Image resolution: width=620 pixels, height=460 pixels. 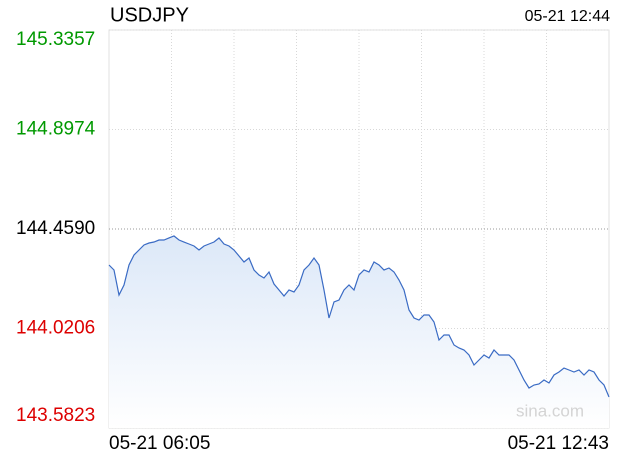 What do you see at coordinates (55, 415) in the screenshot?
I see `y-tick-label: 143.5823` at bounding box center [55, 415].